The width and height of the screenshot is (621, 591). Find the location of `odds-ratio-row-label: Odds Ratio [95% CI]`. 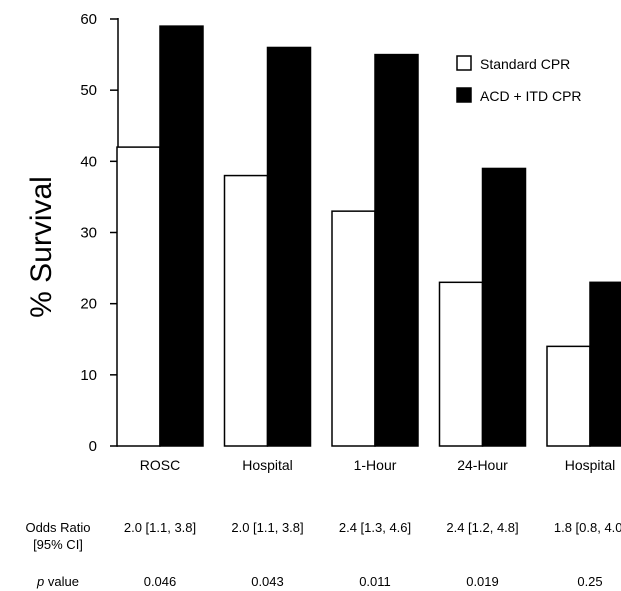

odds-ratio-row-label: Odds Ratio [95% CI] is located at coordinates (58, 536).